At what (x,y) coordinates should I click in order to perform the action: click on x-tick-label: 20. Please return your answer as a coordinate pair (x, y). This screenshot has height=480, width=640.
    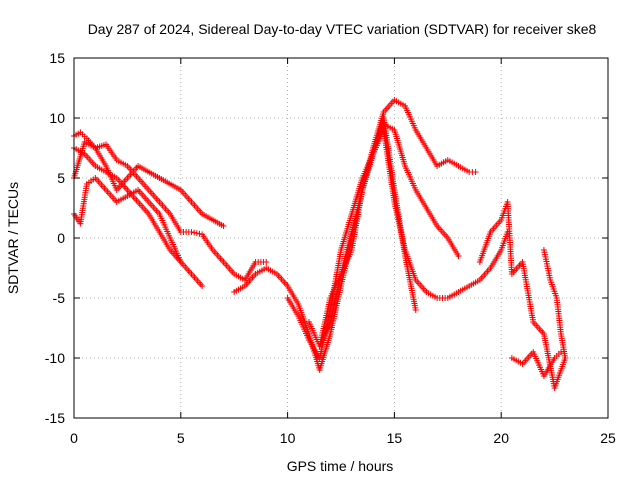
    Looking at the image, I should click on (501, 438).